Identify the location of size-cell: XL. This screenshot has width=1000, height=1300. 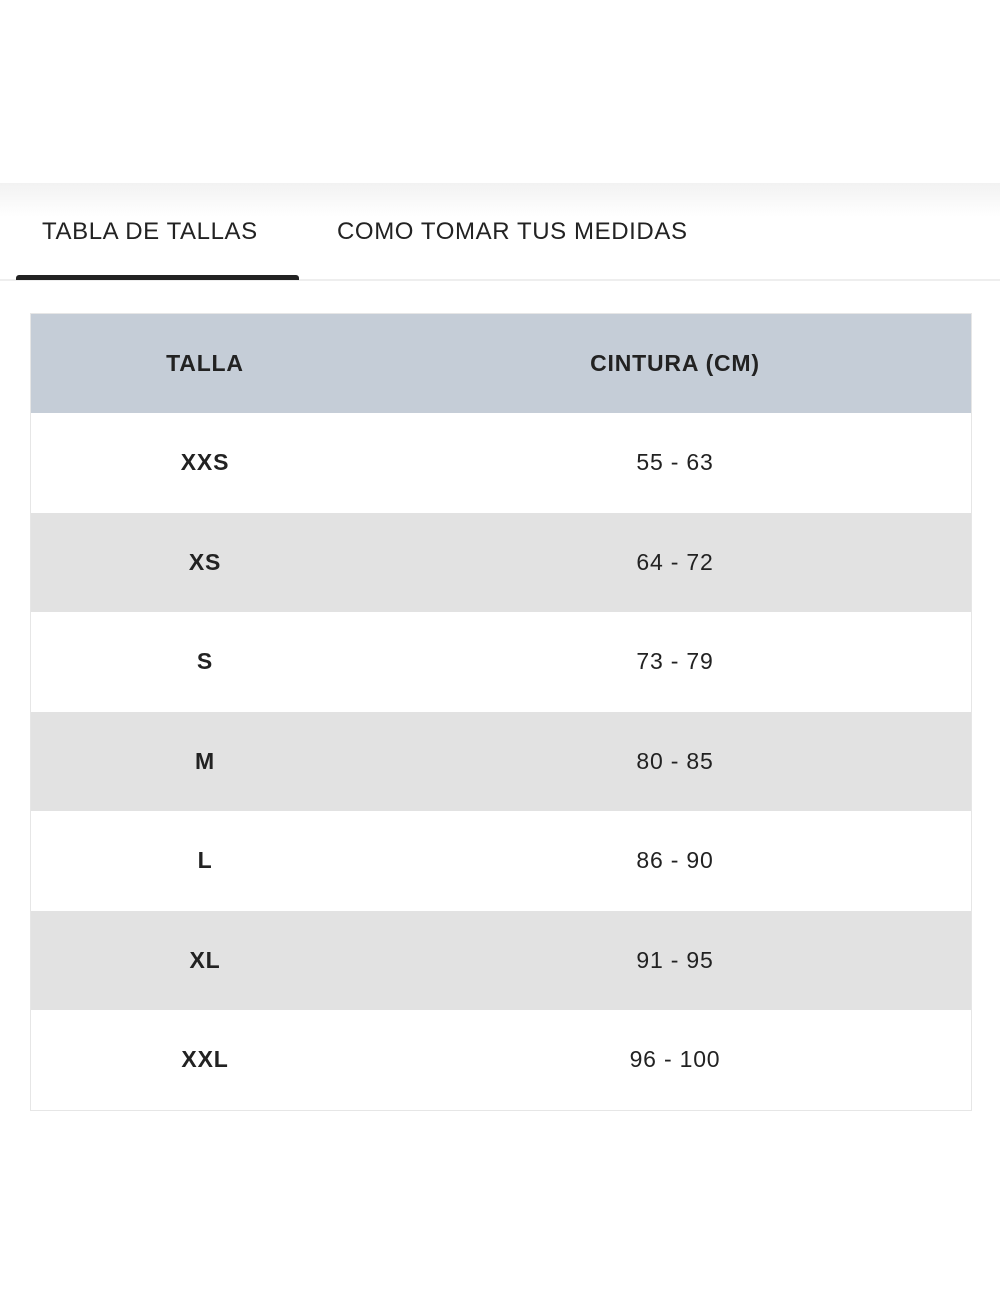
(204, 960).